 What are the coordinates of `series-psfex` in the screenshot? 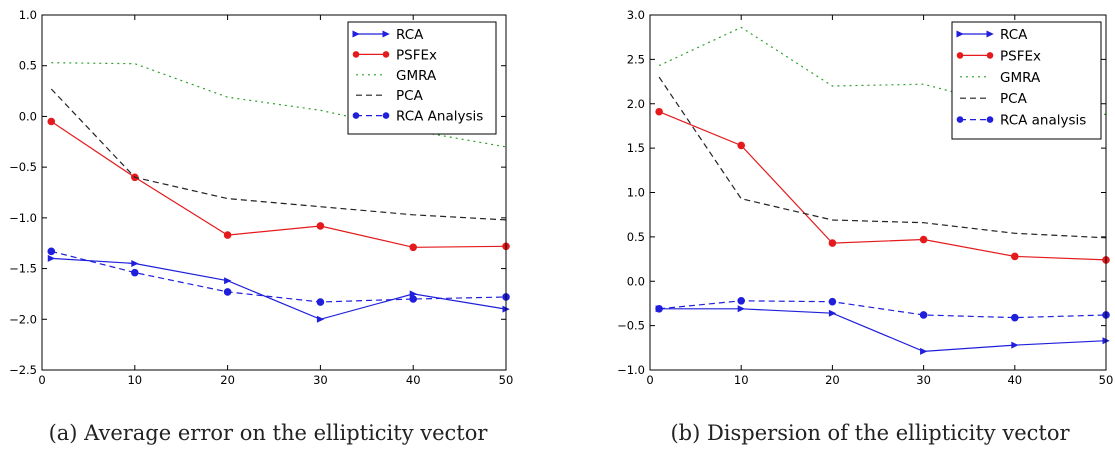 It's located at (278, 184).